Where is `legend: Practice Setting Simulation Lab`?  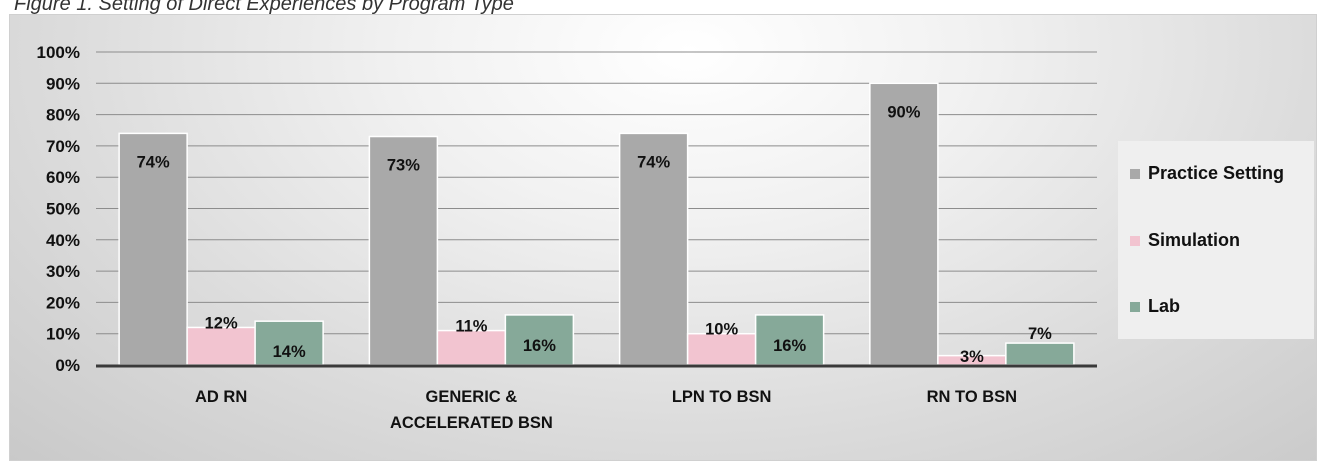 legend: Practice Setting Simulation Lab is located at coordinates (1216, 240).